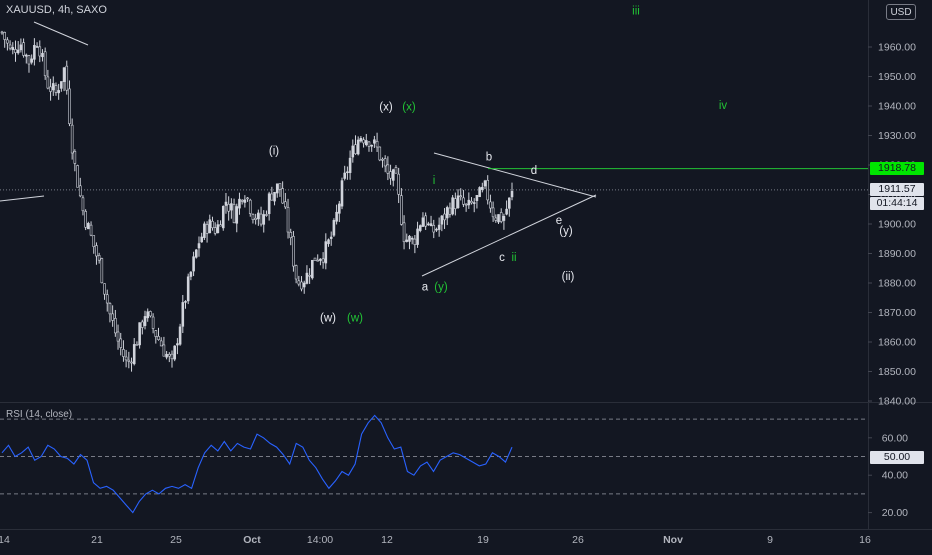  Describe the element at coordinates (901, 12) in the screenshot. I see `currency-button: USD` at that location.